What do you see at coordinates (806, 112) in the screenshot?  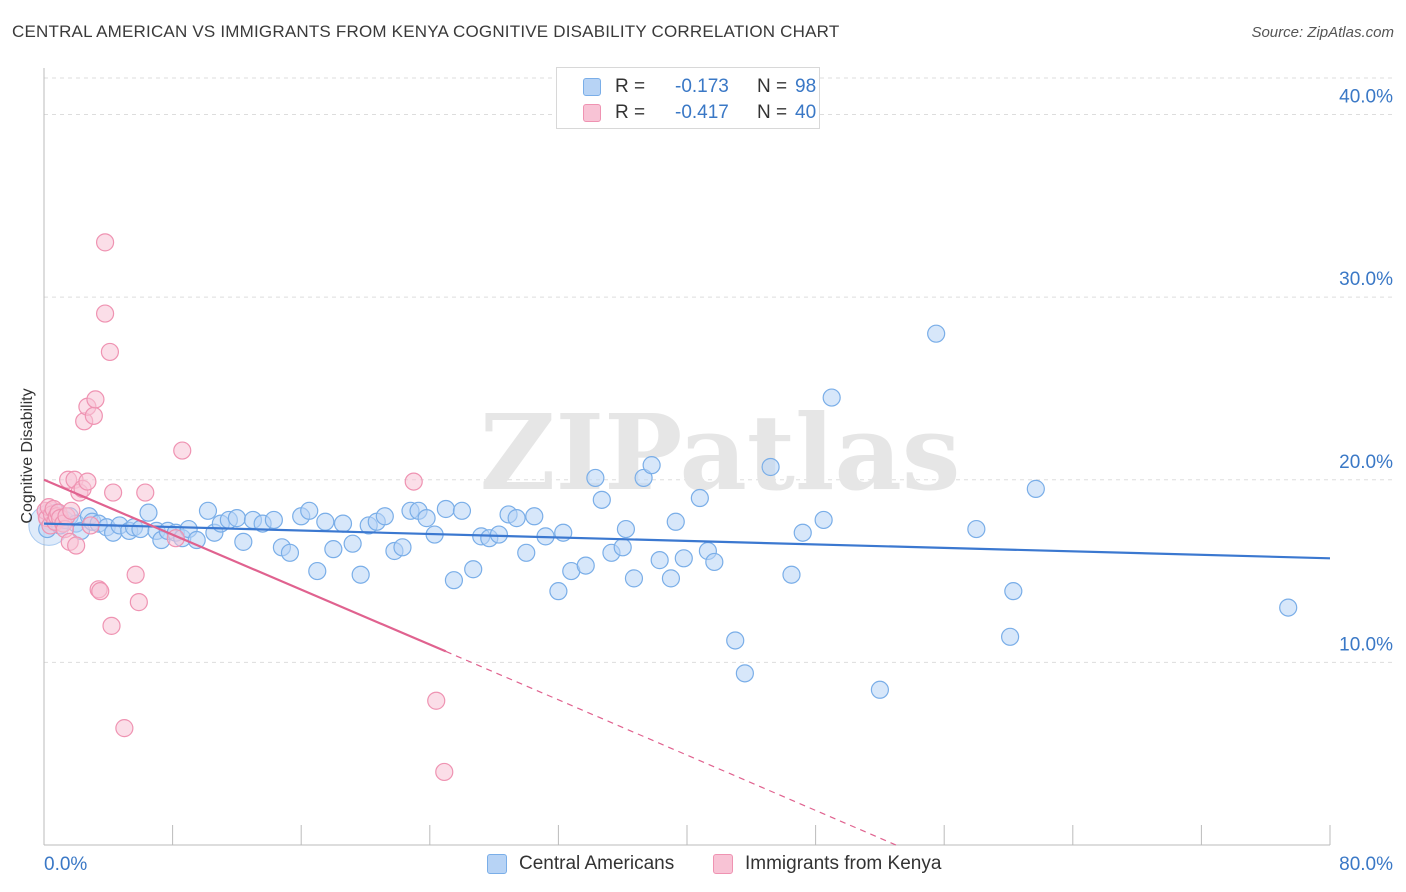 I see `legend-n-value: 40` at bounding box center [806, 112].